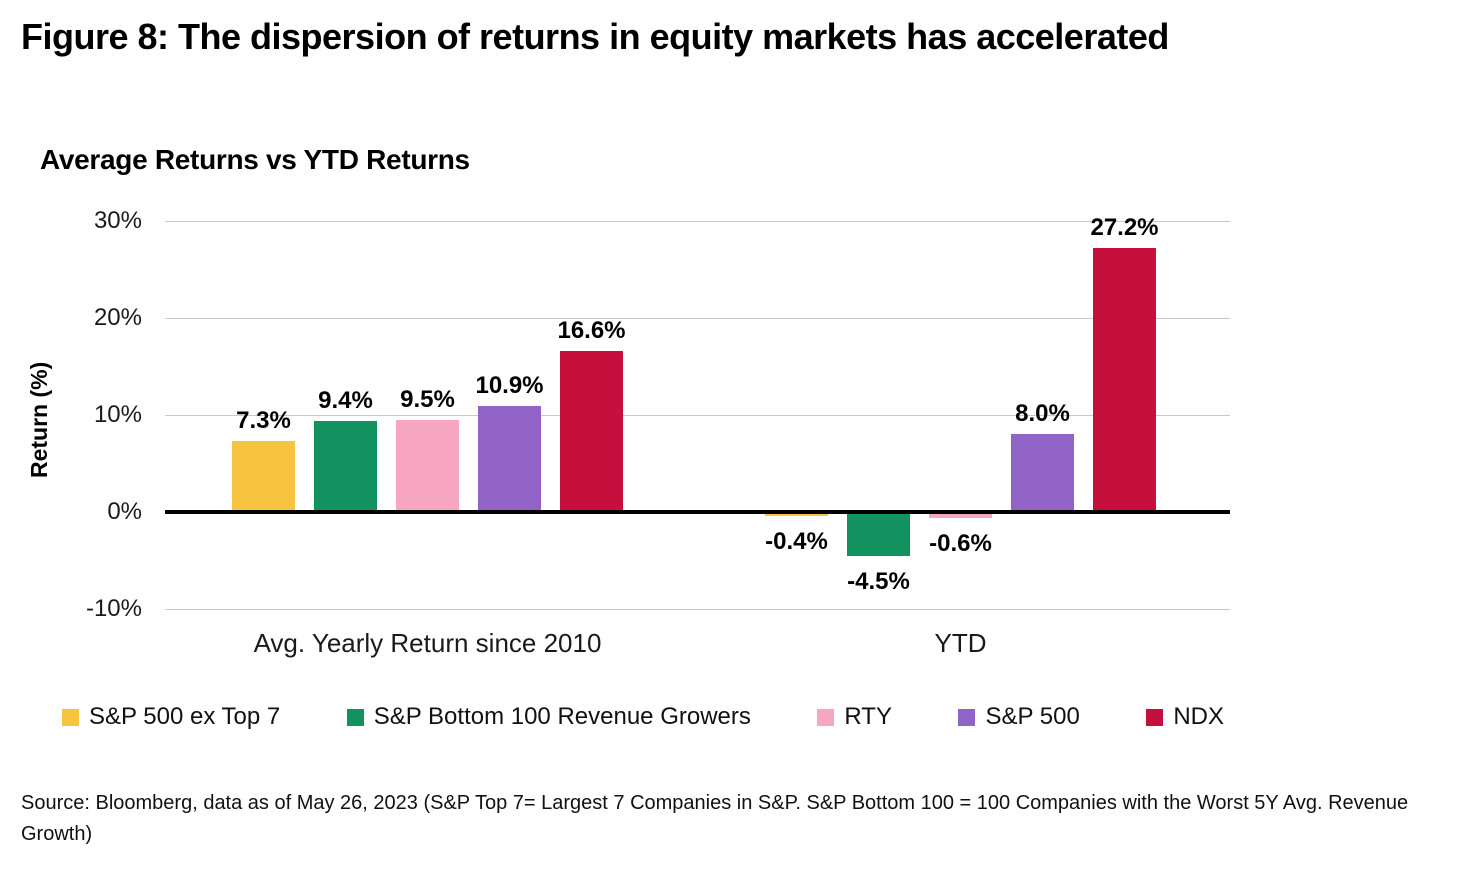 This screenshot has width=1474, height=872. Describe the element at coordinates (113, 608) in the screenshot. I see `y-tick-label: -10%` at that location.